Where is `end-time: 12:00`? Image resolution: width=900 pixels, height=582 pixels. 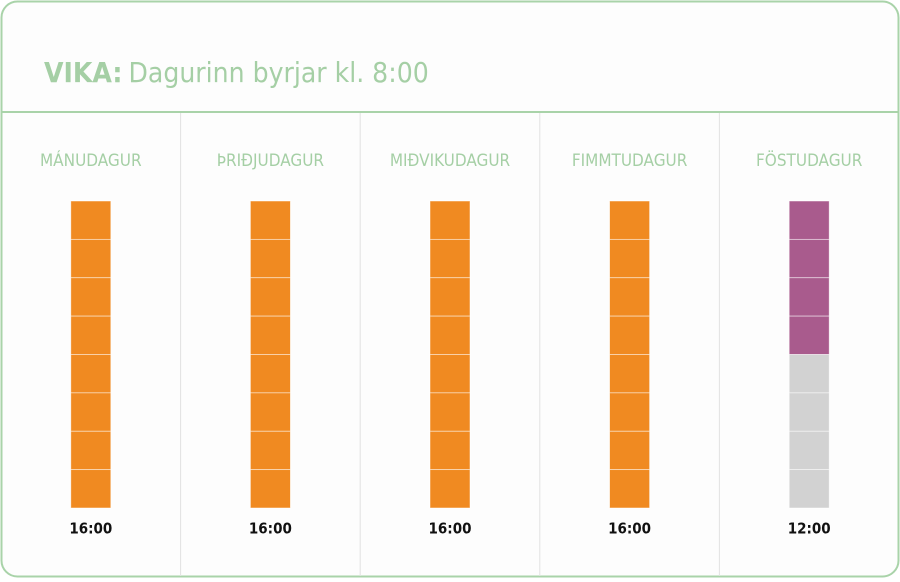
end-time: 12:00 is located at coordinates (809, 529).